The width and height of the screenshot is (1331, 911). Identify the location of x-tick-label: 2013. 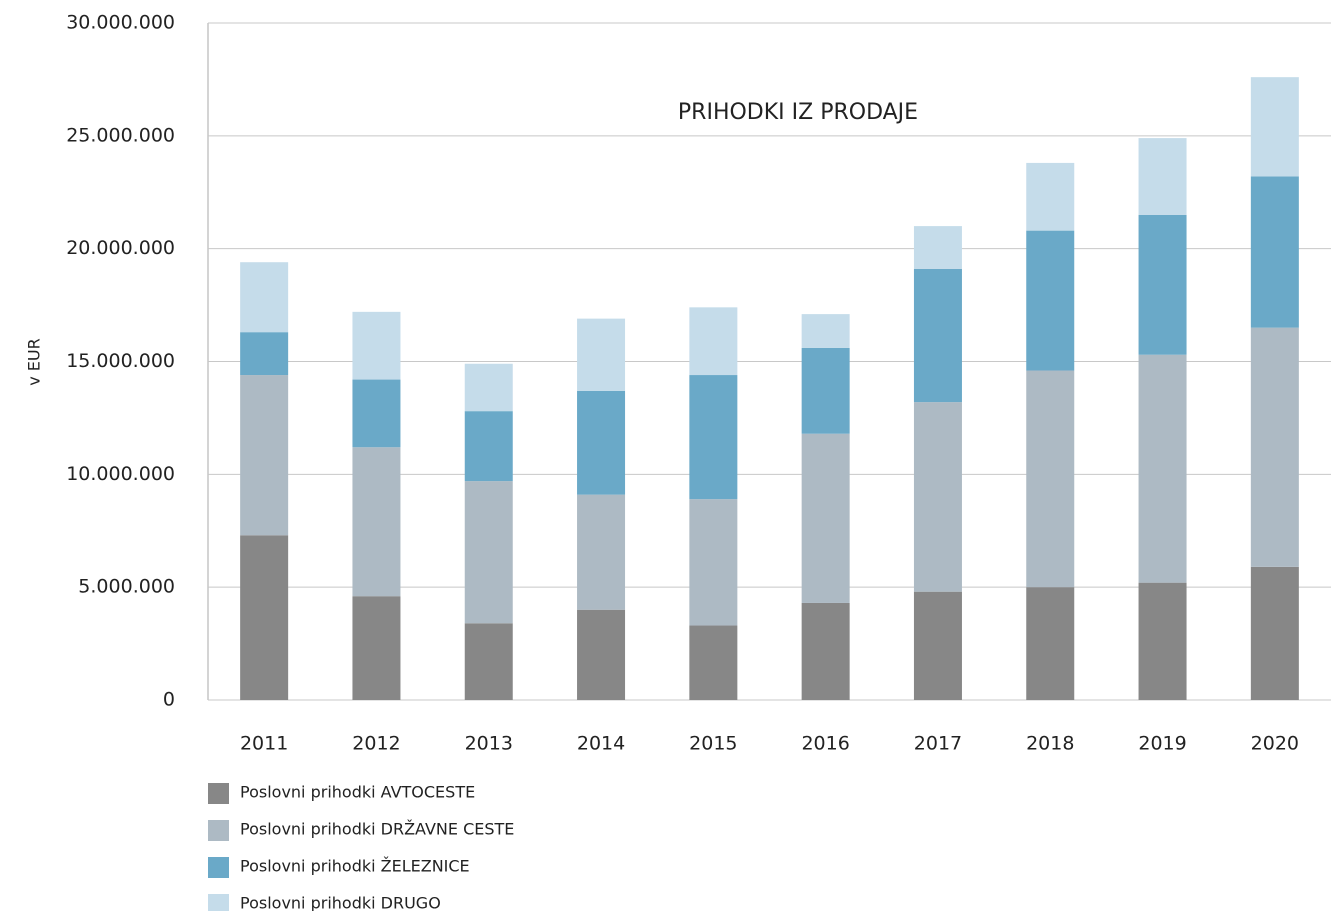
(489, 744).